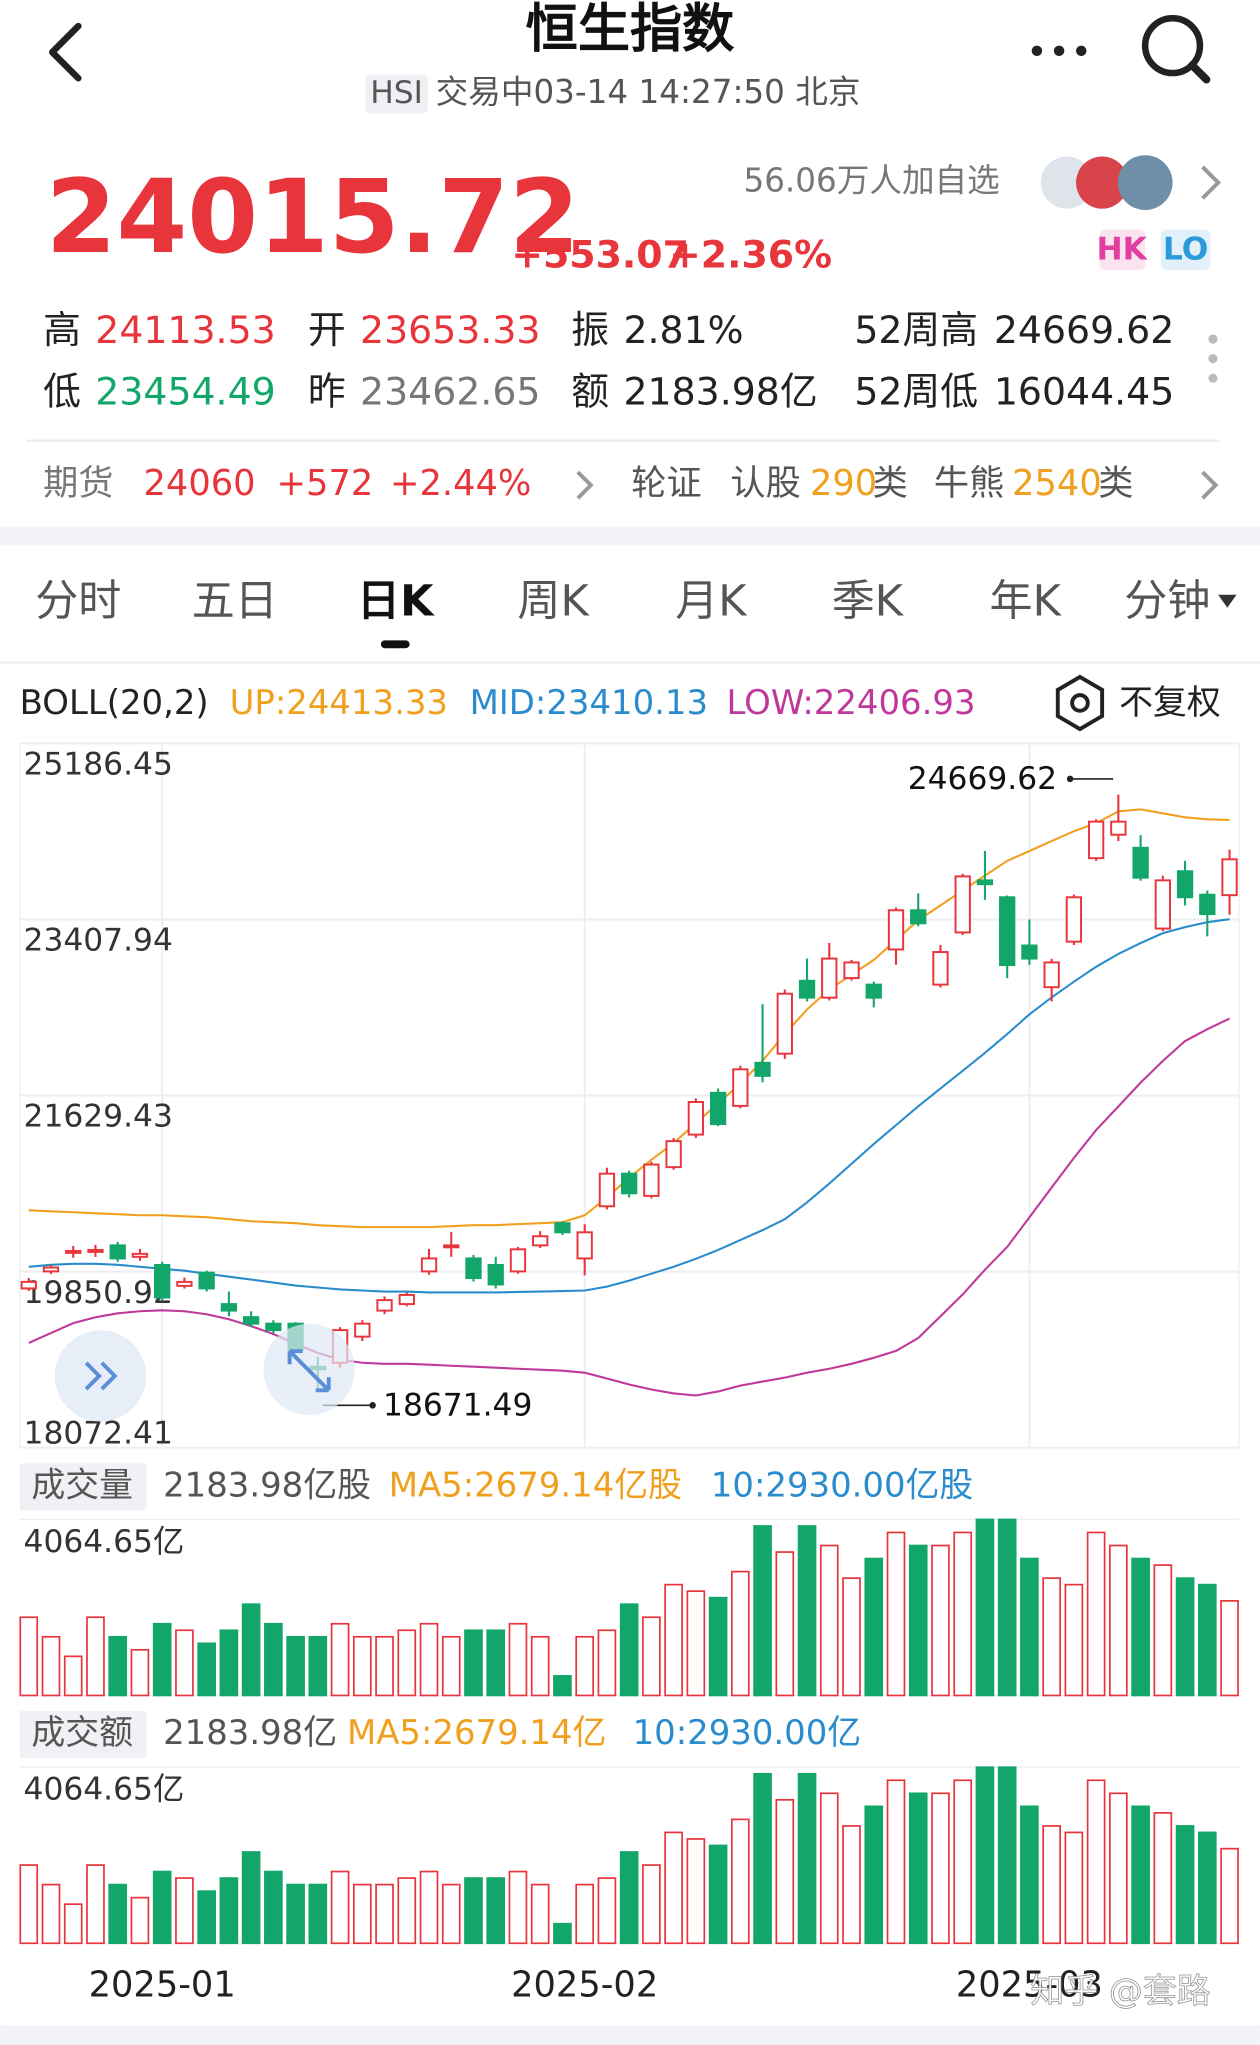 The height and width of the screenshot is (2045, 1260). What do you see at coordinates (114, 702) in the screenshot?
I see `indicator-name: BOLL(20,2)` at bounding box center [114, 702].